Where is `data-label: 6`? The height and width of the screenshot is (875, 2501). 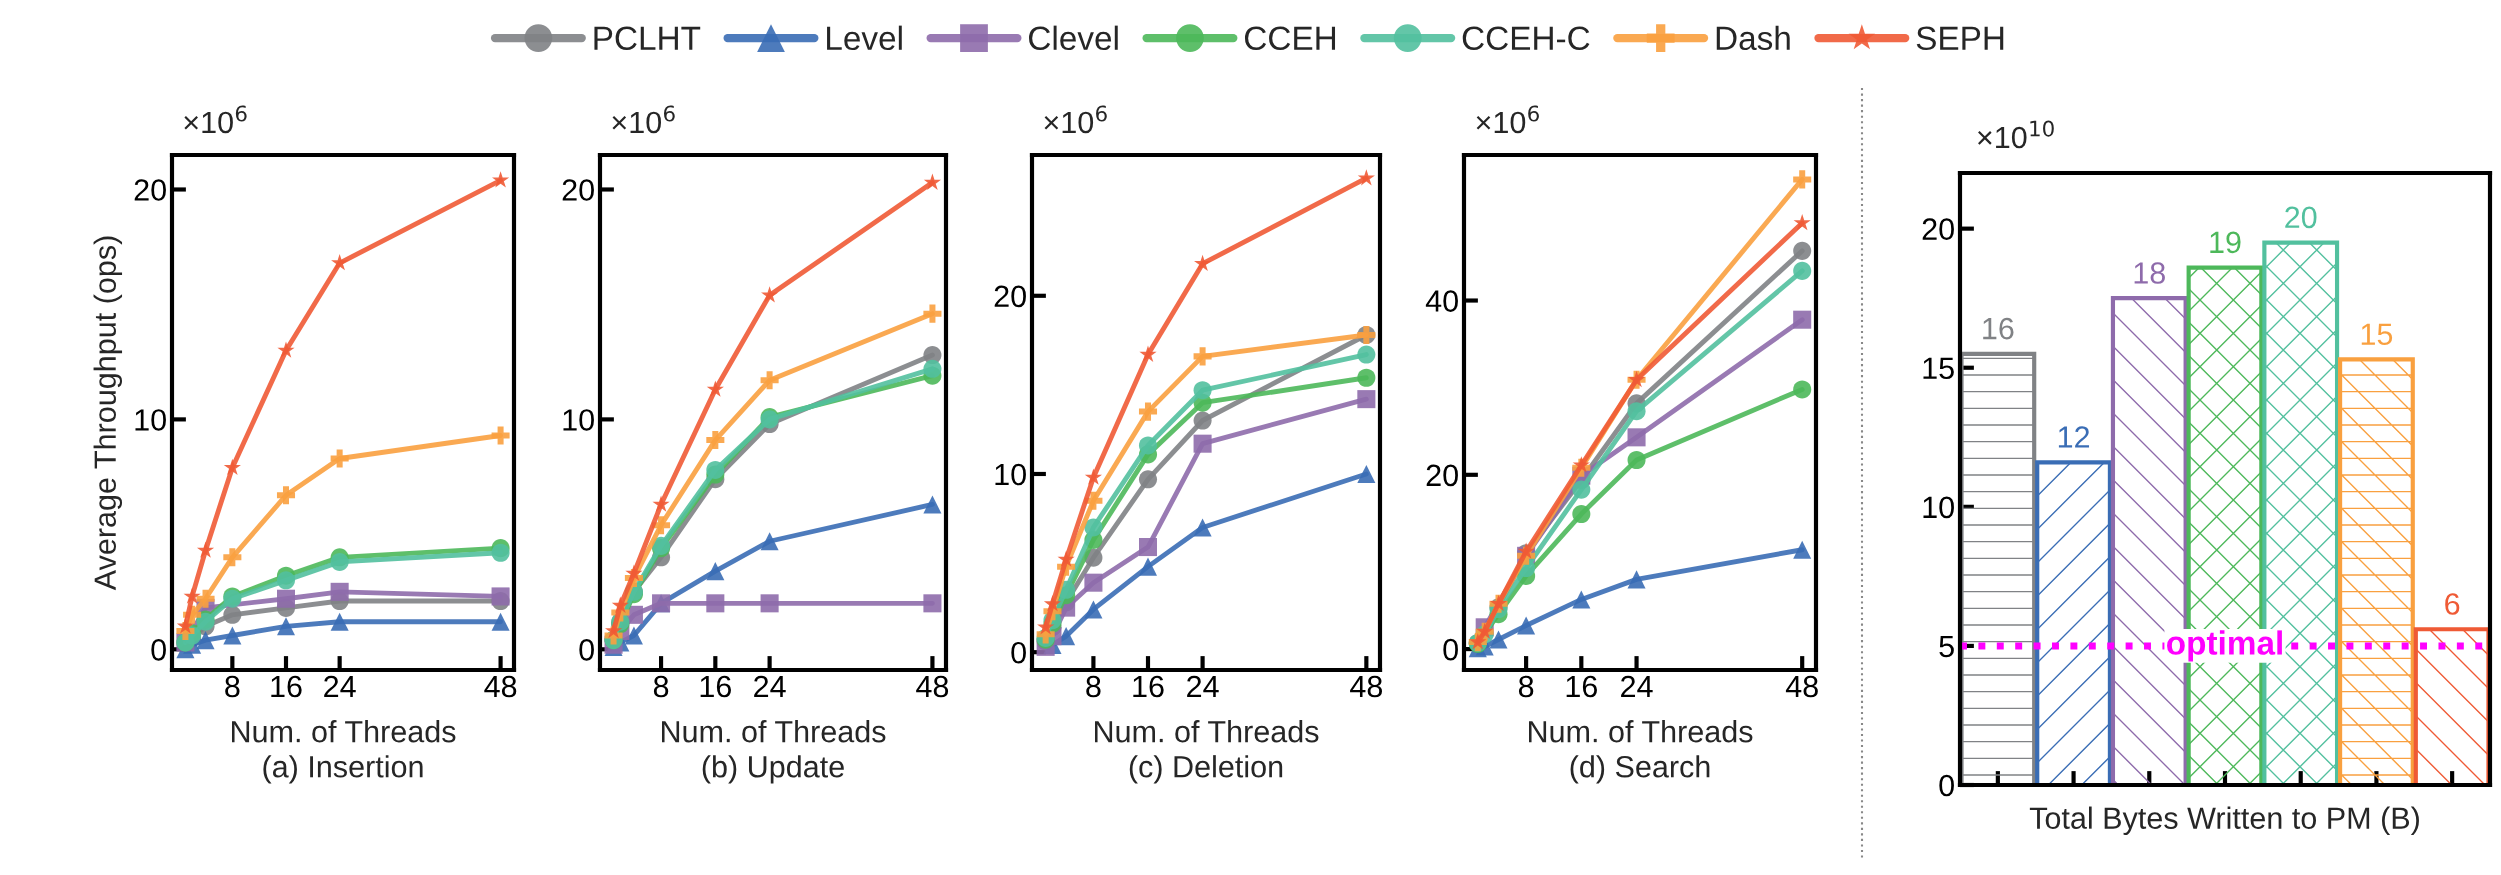 data-label: 6 is located at coordinates (2452, 604).